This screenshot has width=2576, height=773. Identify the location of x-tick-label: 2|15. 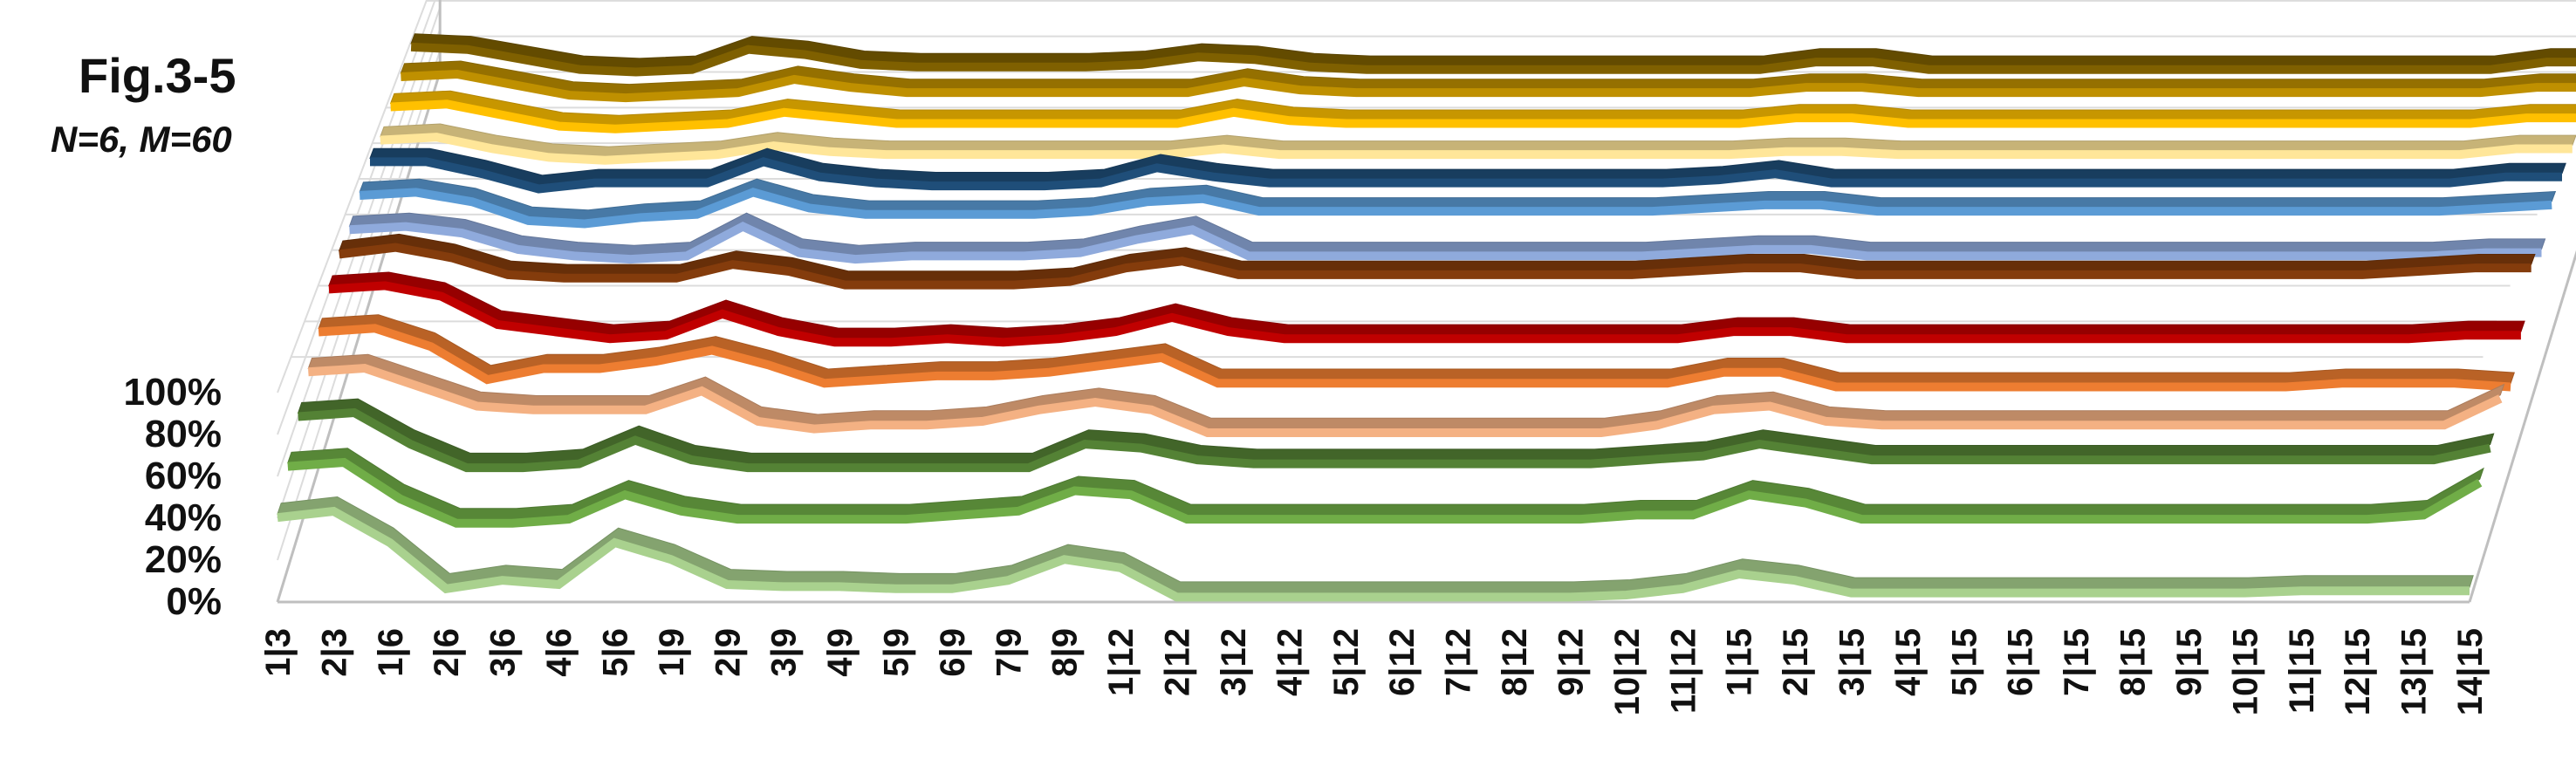
(1796, 662).